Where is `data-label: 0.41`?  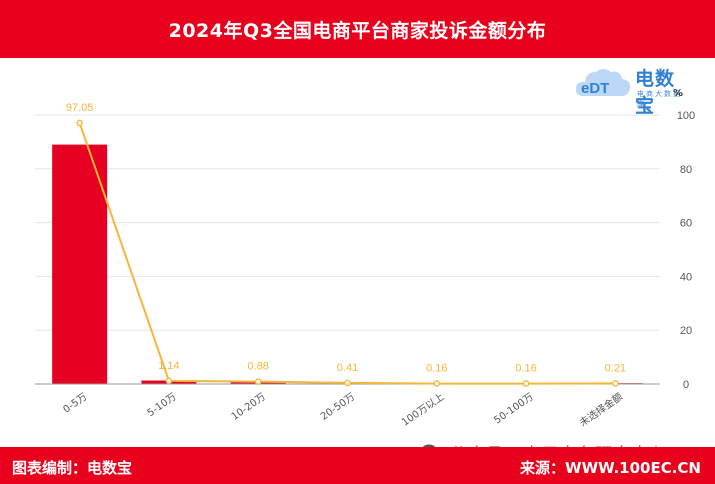 data-label: 0.41 is located at coordinates (347, 368).